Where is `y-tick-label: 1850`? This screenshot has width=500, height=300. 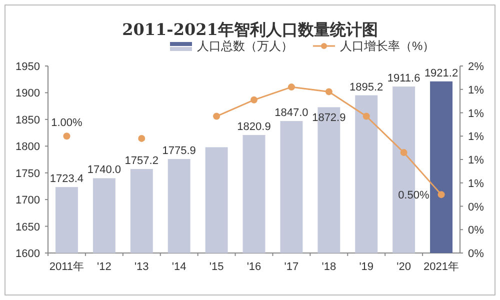
y-tick-label: 1850 is located at coordinates (28, 120).